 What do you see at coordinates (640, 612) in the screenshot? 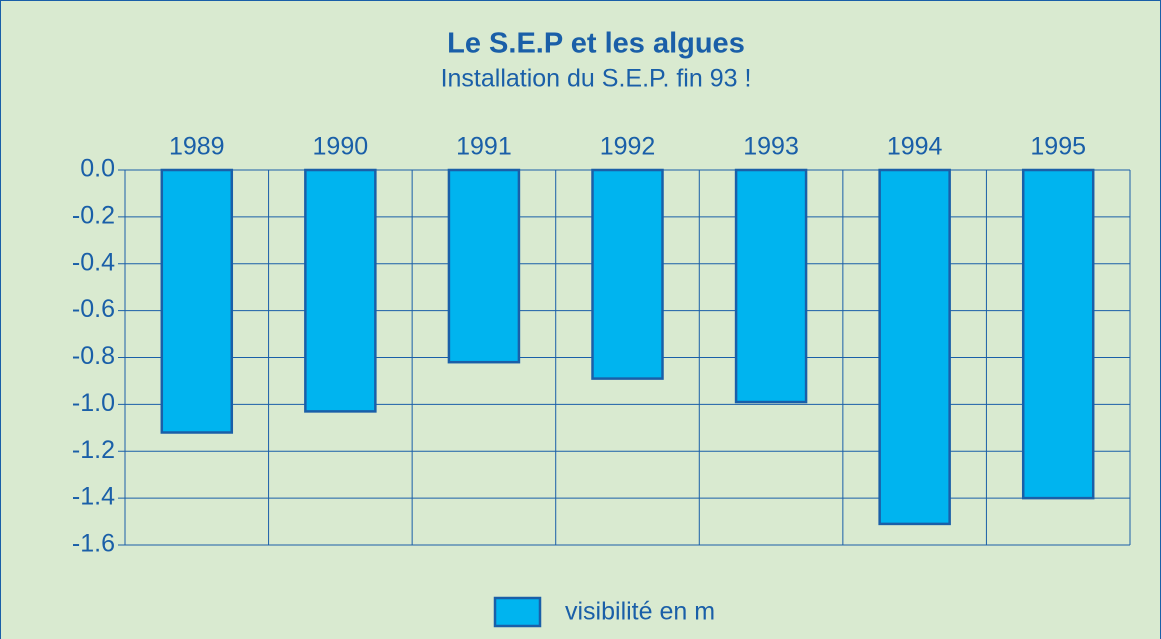
I see `legend-label: visibilité en m` at bounding box center [640, 612].